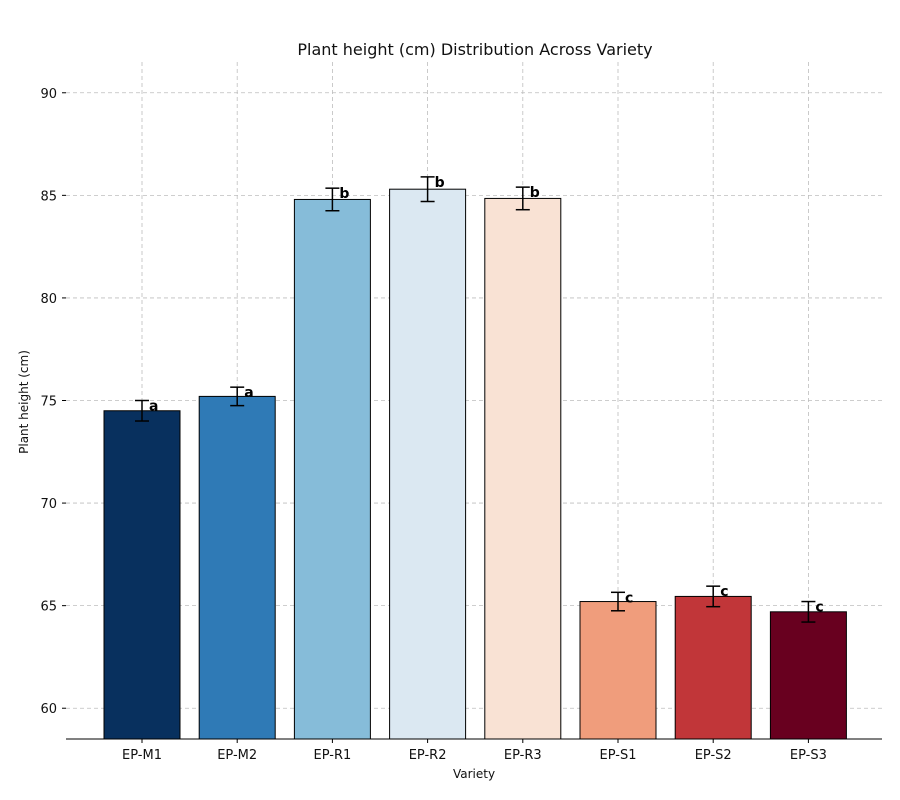  What do you see at coordinates (474, 751) in the screenshot?
I see `x-axis-ticks: EP-M1 EP-M2 EP-R1 EP-R2 EP-R3 EP-S1 EP-S2 EP-S3` at bounding box center [474, 751].